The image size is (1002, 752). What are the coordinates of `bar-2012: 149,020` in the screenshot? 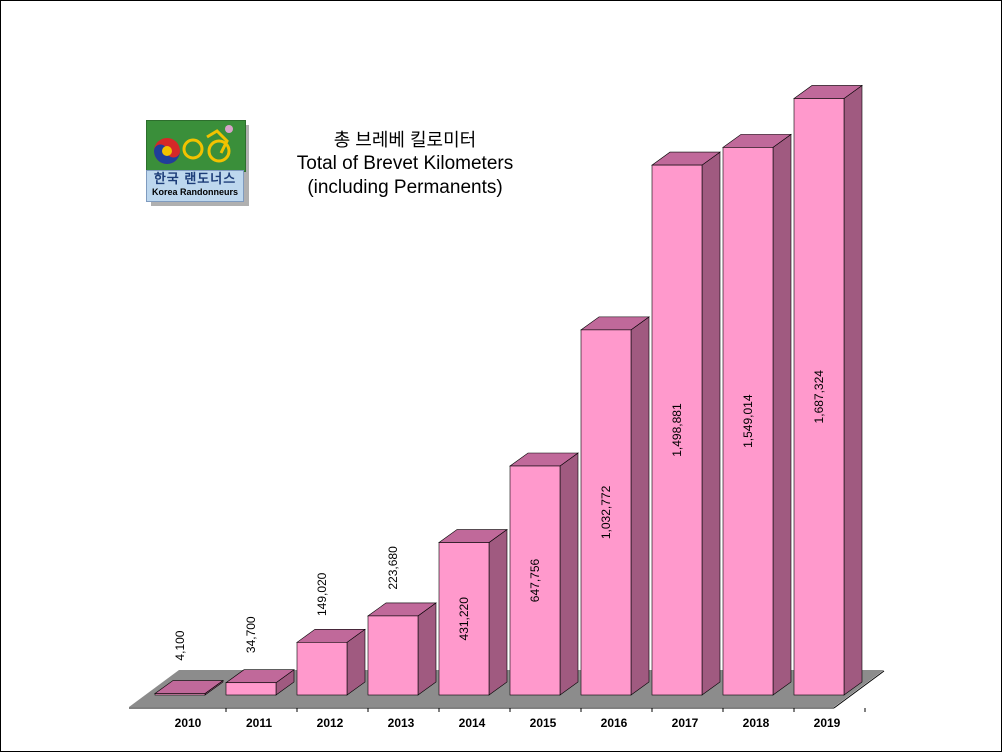 It's located at (331, 634).